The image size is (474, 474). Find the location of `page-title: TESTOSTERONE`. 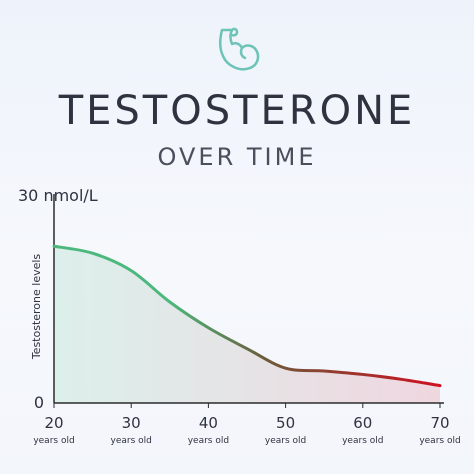

page-title: TESTOSTERONE is located at coordinates (237, 111).